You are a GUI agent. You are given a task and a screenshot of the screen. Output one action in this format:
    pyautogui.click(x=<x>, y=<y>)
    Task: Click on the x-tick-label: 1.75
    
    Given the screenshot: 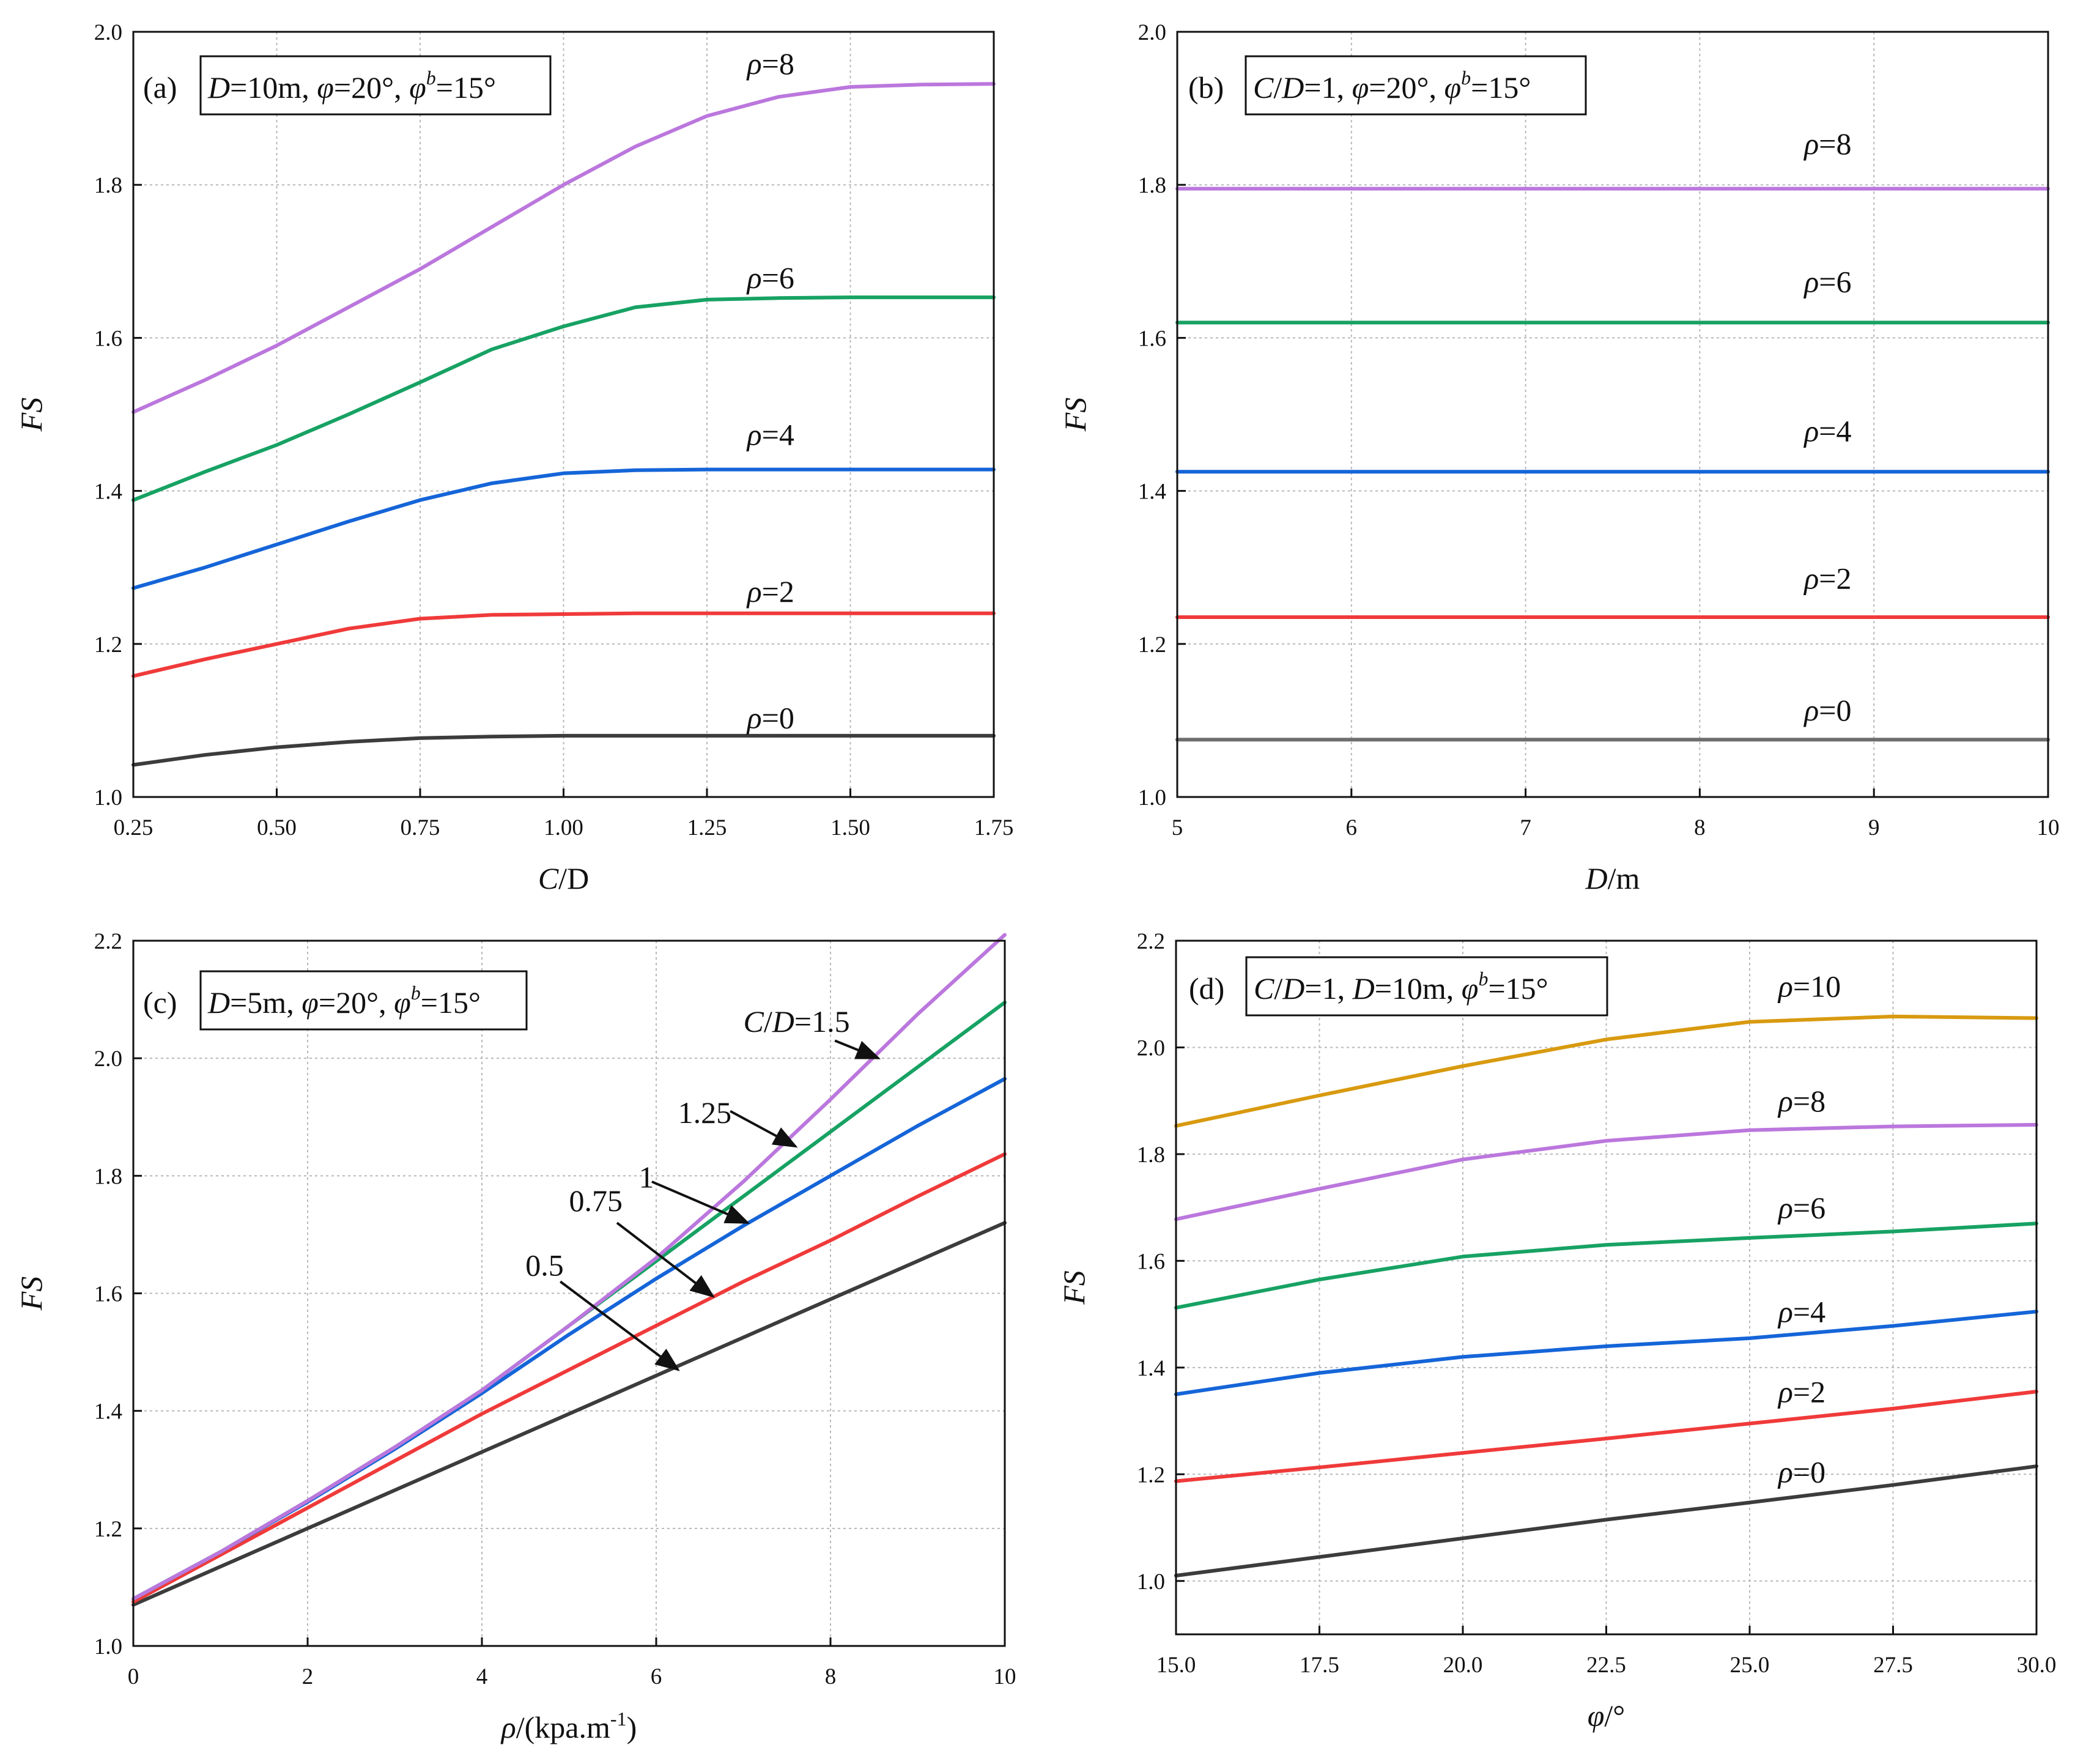 What is the action you would take?
    pyautogui.click(x=994, y=827)
    